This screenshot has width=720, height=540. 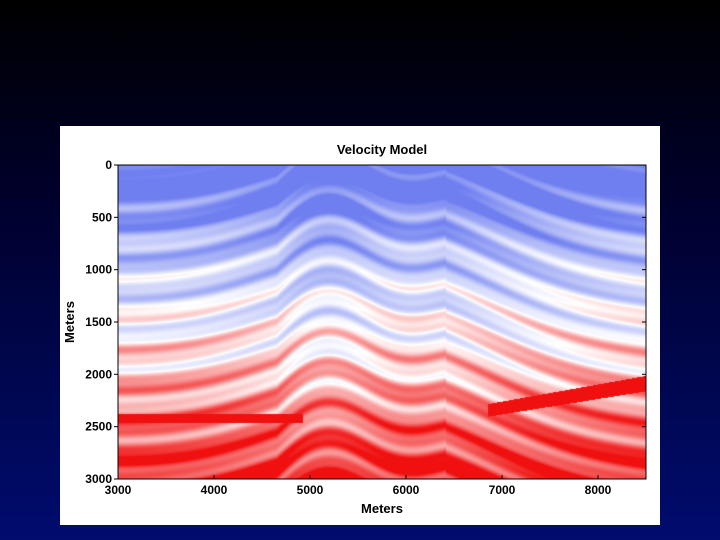 What do you see at coordinates (214, 490) in the screenshot?
I see `x-tick-label: 4000` at bounding box center [214, 490].